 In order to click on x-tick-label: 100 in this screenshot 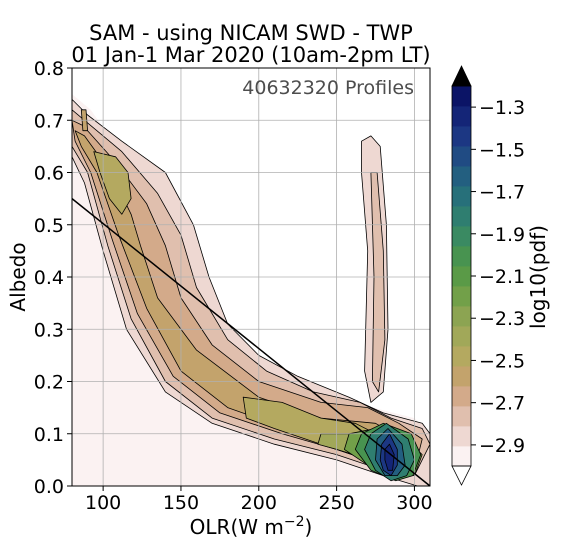, I will do `click(103, 503)`.